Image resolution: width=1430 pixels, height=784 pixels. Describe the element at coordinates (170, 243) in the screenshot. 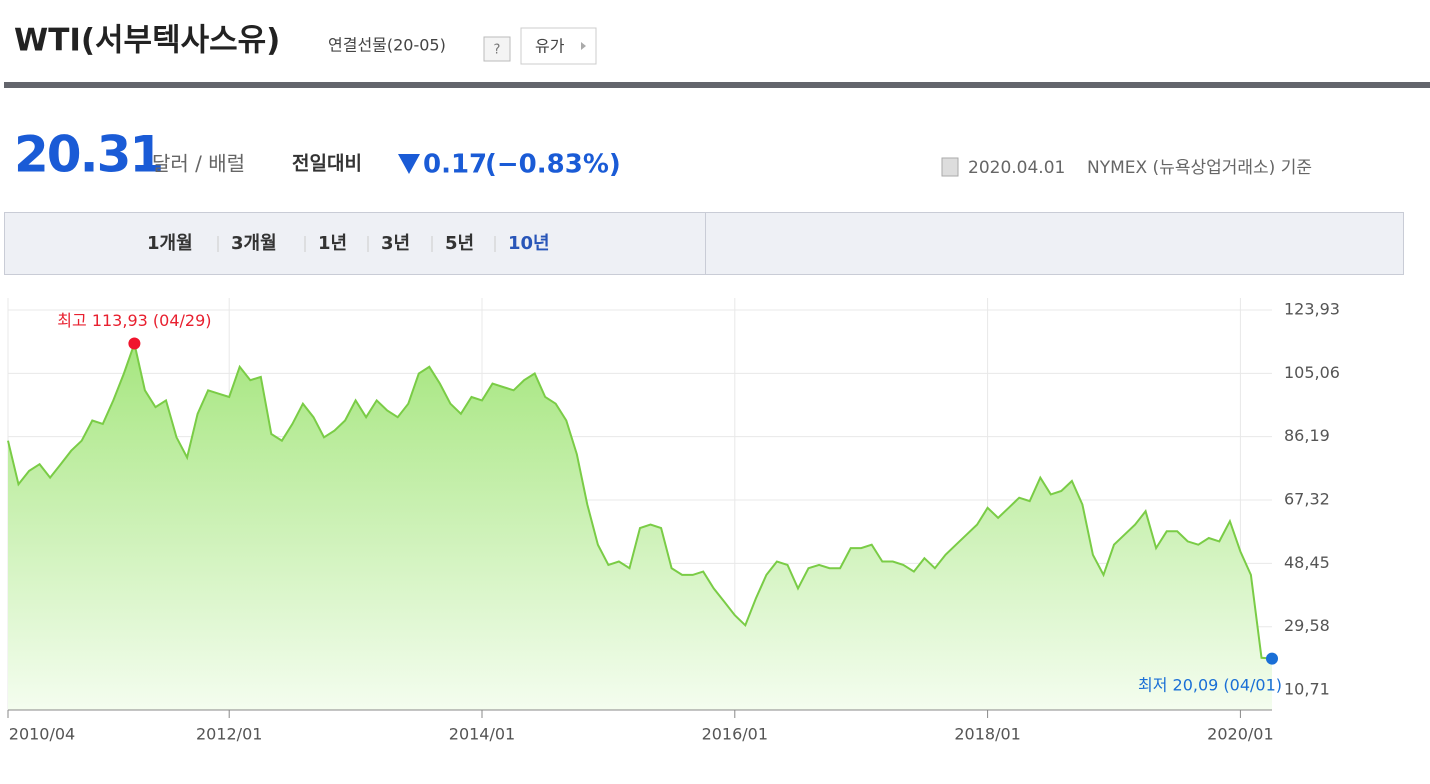

I see `tab: 1개월` at that location.